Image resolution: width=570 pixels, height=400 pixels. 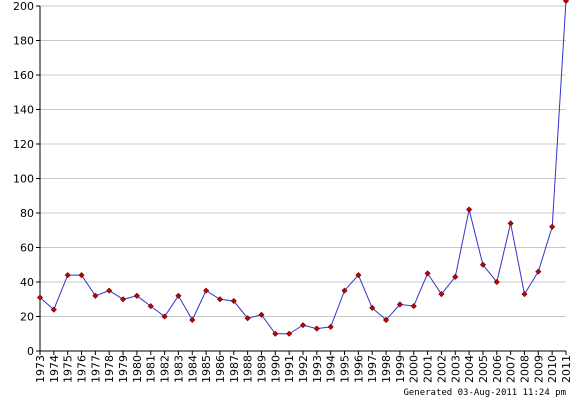 I want to click on data-point-1995, so click(x=344, y=290).